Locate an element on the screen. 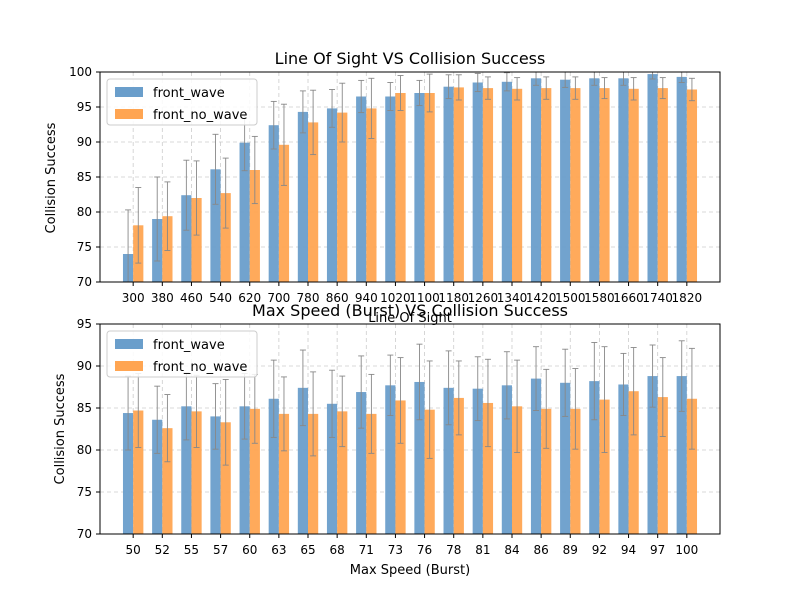 Image resolution: width=800 pixels, height=600 pixels. x-tick-label: 620 is located at coordinates (249, 298).